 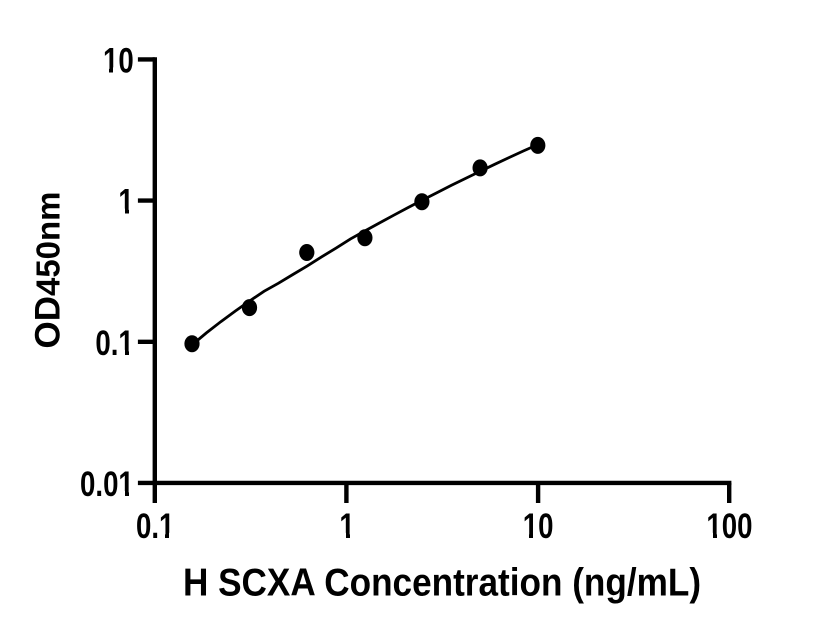 What do you see at coordinates (442, 582) in the screenshot?
I see `svg-text: H SCXA Concentration (ng/mL)` at bounding box center [442, 582].